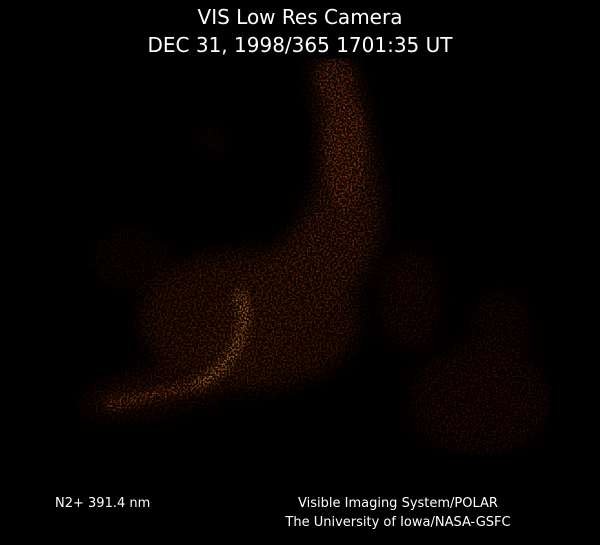  Describe the element at coordinates (102, 503) in the screenshot. I see `wavelength: N2+ 391.4 nm` at that location.